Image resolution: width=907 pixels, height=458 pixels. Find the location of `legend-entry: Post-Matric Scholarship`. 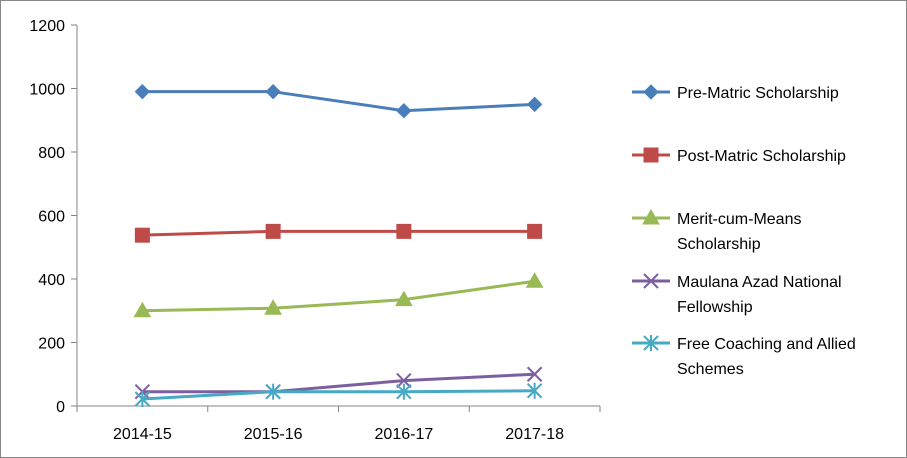

legend-entry: Post-Matric Scholarship is located at coordinates (739, 156).